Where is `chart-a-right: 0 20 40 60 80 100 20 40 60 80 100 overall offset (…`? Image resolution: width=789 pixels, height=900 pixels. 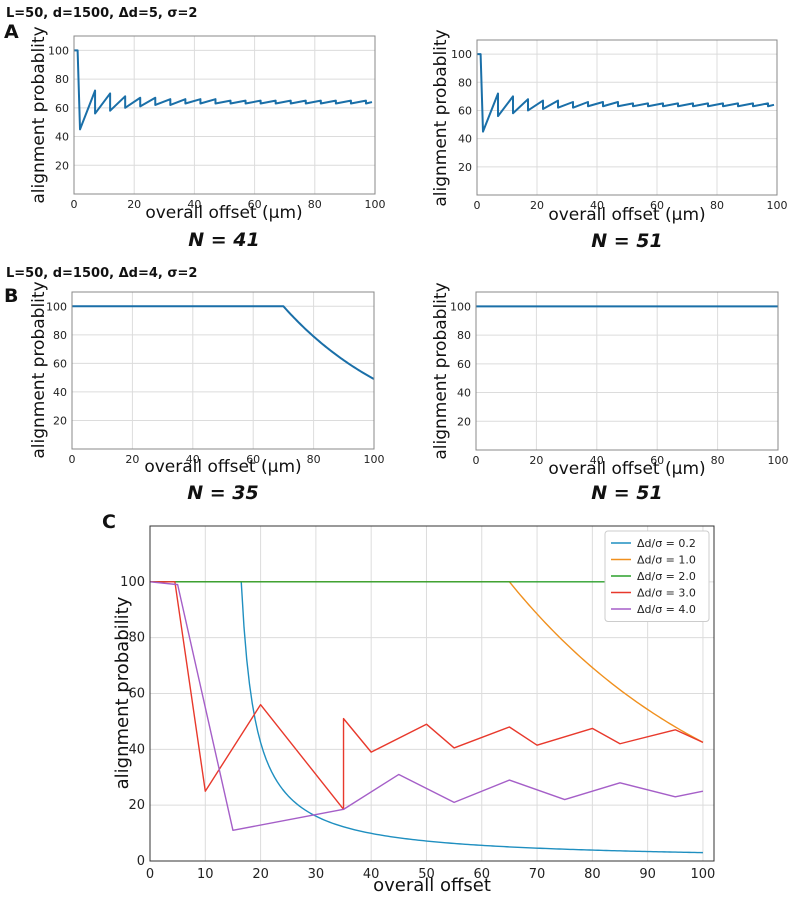 chart-a-right: 0 20 40 60 80 100 20 40 60 80 100 overall offset (… is located at coordinates (609, 140).